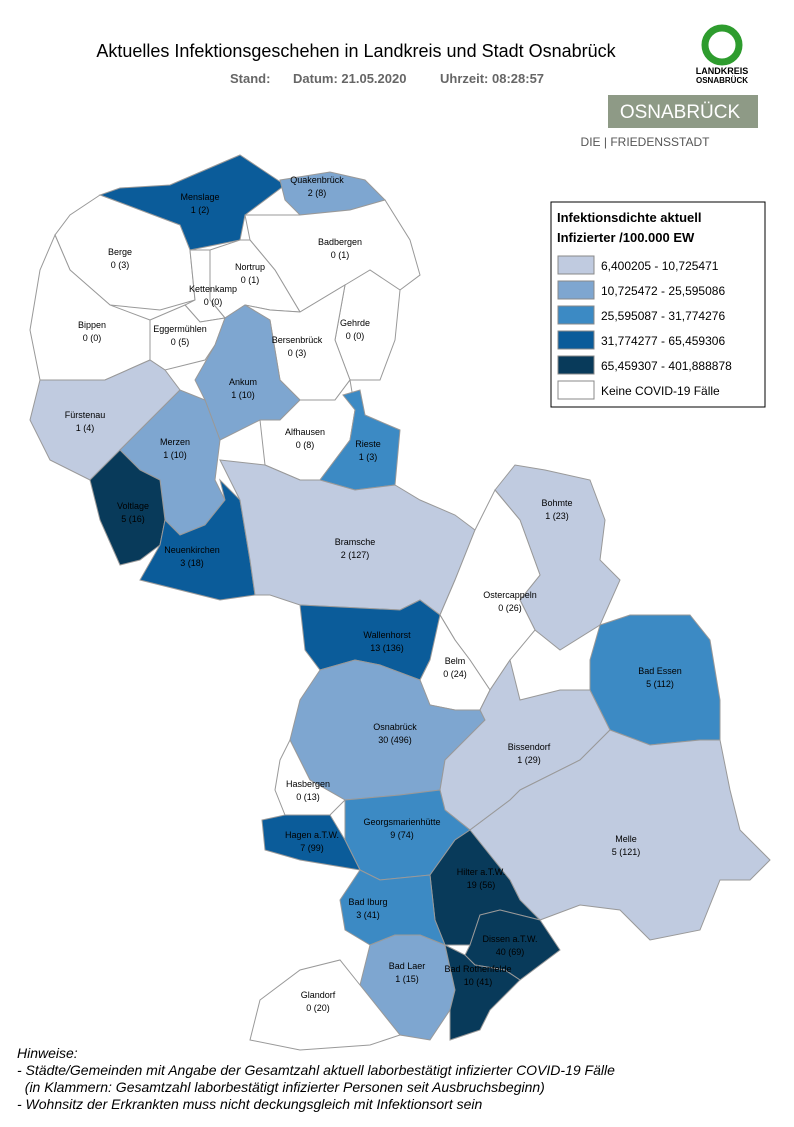 This screenshot has width=794, height=1127. I want to click on region-name: Merzen, so click(175, 442).